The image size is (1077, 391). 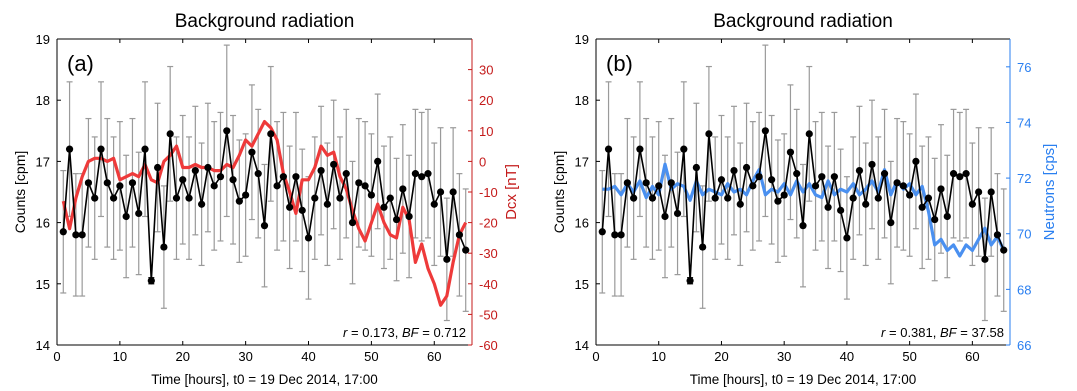 I want to click on y2-tick-label: 72, so click(x=1024, y=178).